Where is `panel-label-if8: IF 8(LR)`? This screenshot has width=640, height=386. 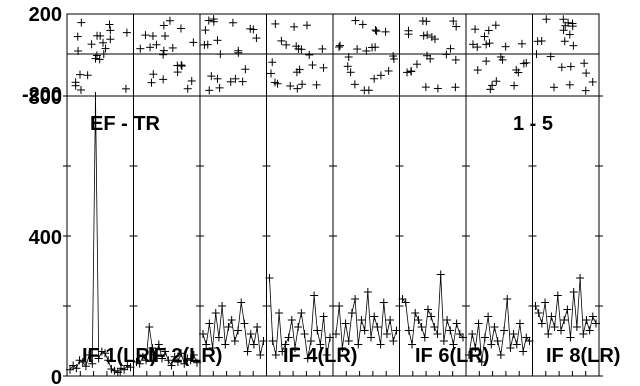 panel-label-if8: IF 8(LR) is located at coordinates (583, 356).